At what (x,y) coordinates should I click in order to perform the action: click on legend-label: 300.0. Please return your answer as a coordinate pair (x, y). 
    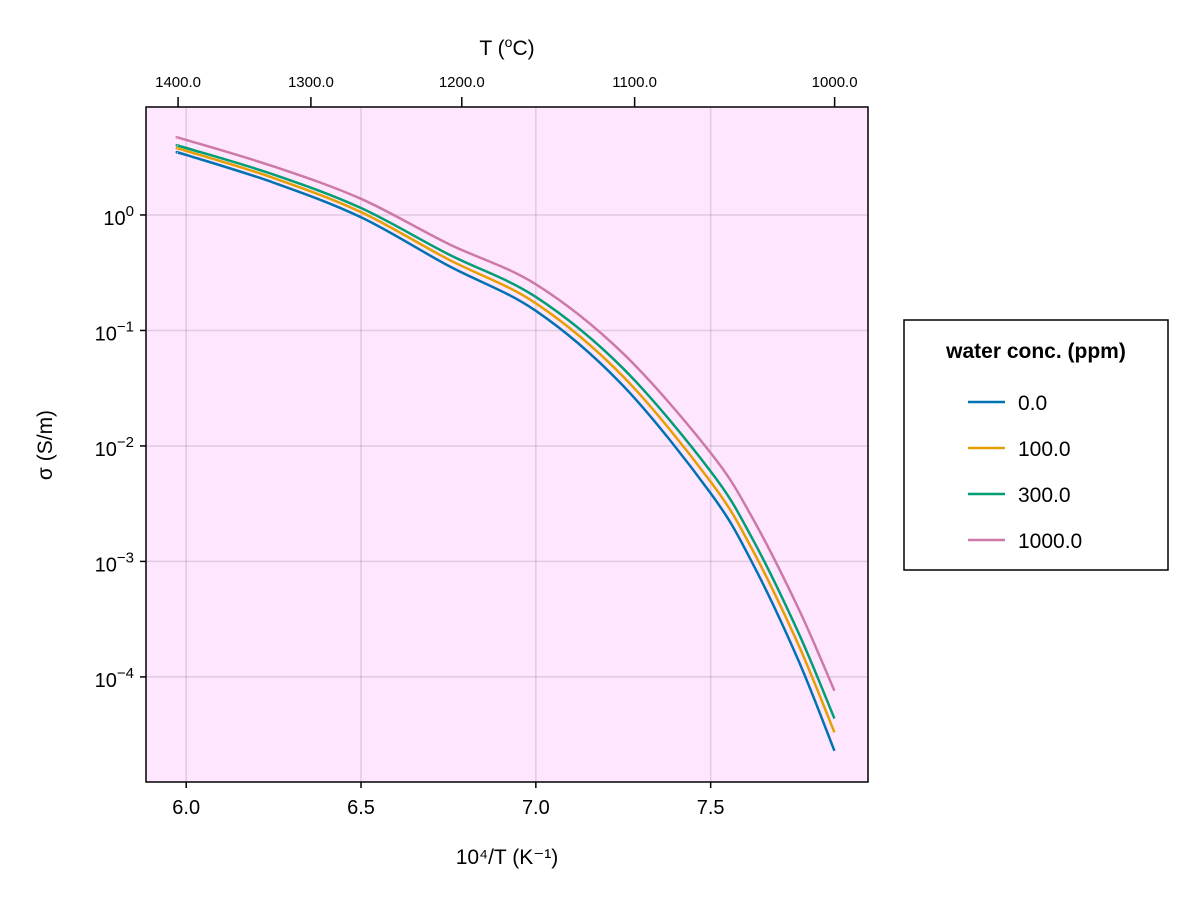
    Looking at the image, I should click on (1044, 495).